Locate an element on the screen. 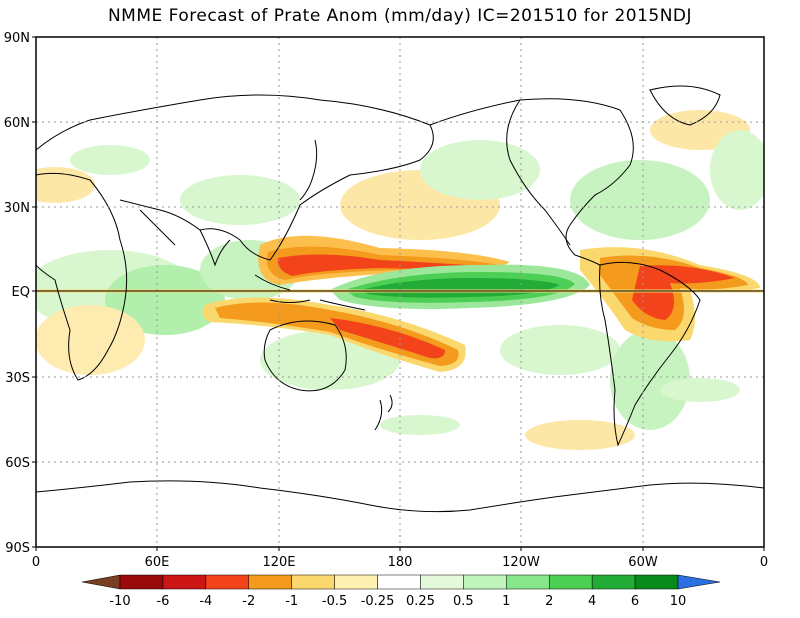  latitude-labels: 90N 60N 30N EQ 30S 60S 90S is located at coordinates (17, 293).